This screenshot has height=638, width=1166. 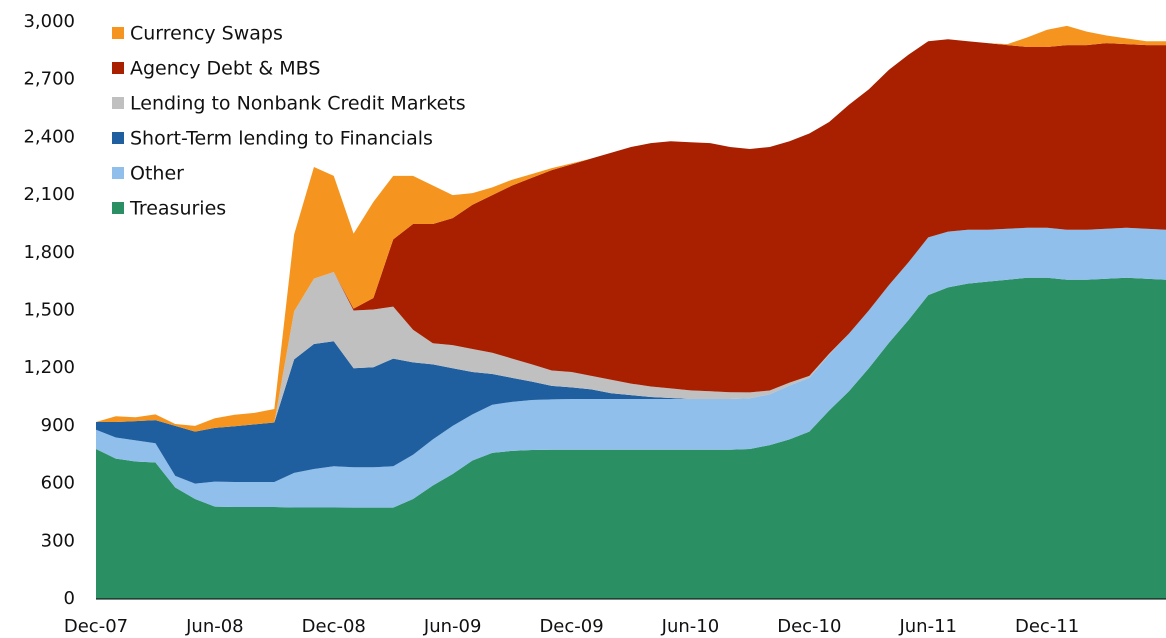 What do you see at coordinates (225, 69) in the screenshot?
I see `legend-label: Agency Debt & MBS` at bounding box center [225, 69].